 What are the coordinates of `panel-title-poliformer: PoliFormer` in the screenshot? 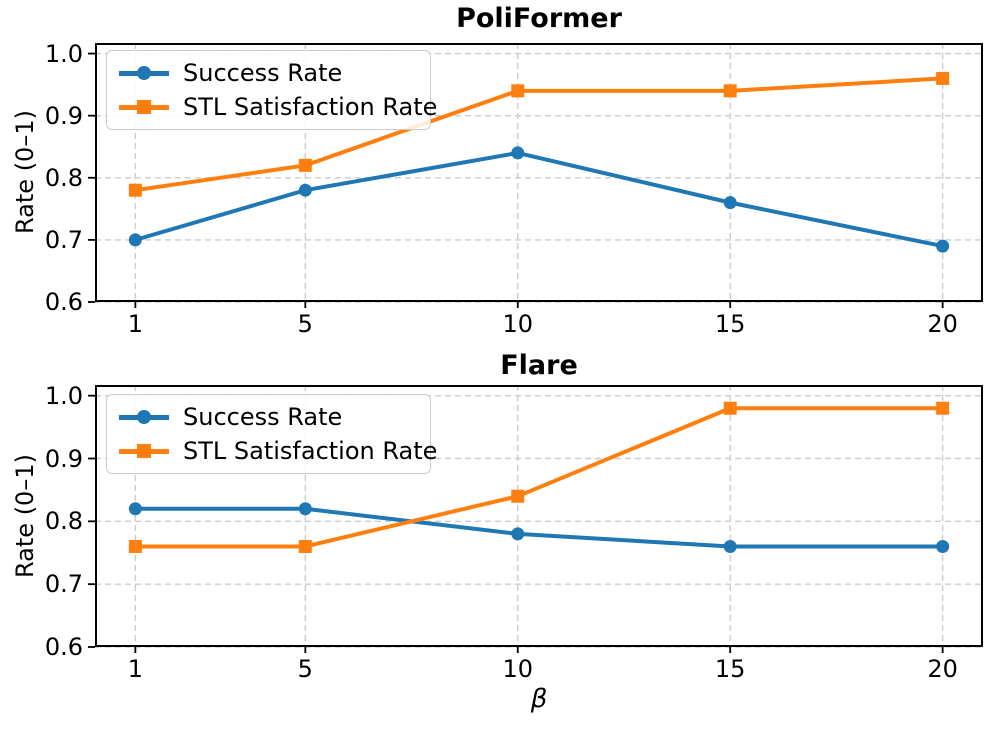 It's located at (539, 18).